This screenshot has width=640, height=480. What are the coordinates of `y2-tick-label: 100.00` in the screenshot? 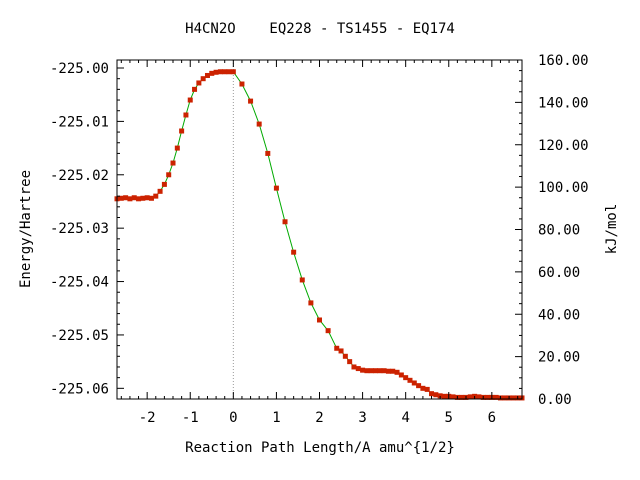 It's located at (563, 188).